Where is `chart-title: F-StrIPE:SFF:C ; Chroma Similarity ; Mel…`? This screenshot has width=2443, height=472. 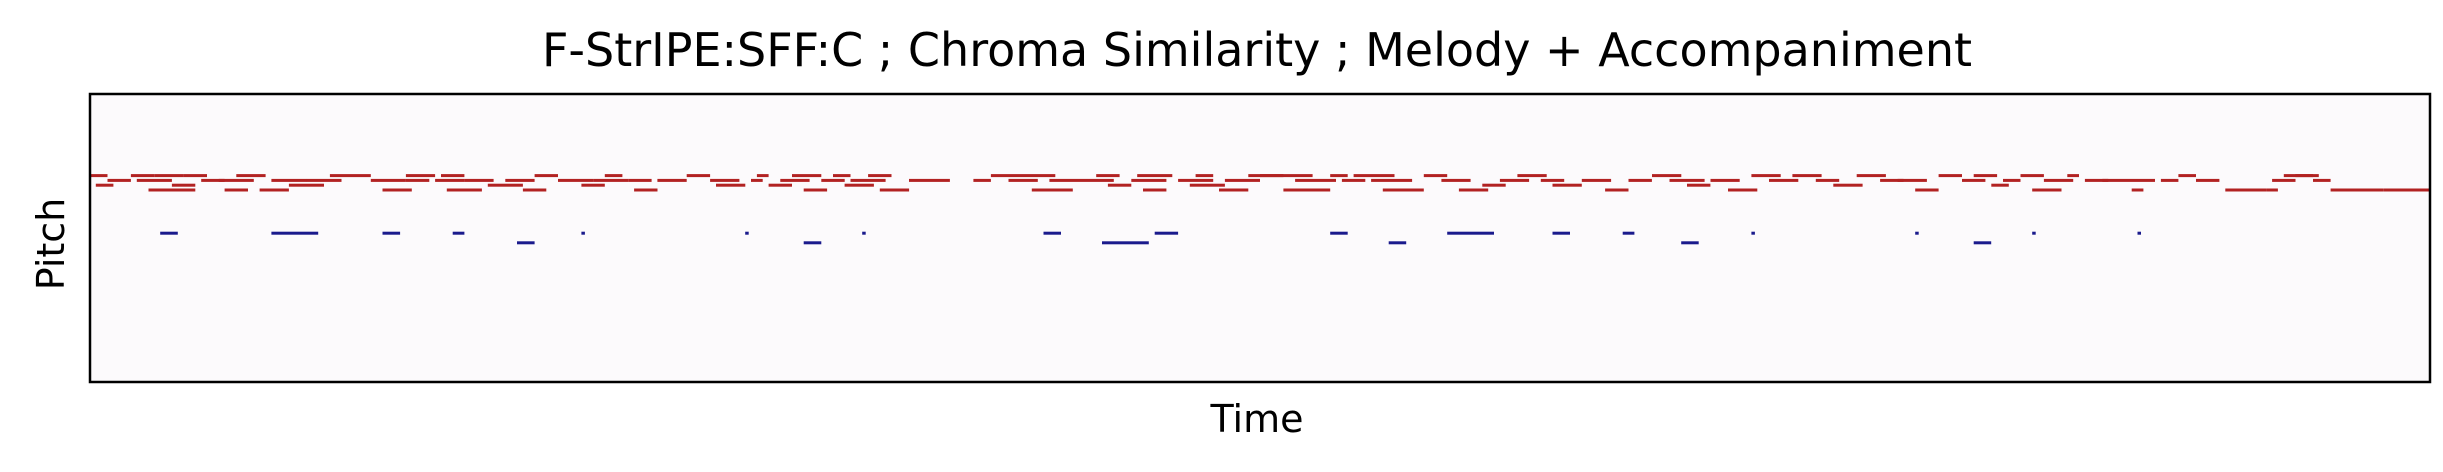
chart-title: F-StrIPE:SFF:C ; Chroma Similarity ; Mel… is located at coordinates (1257, 50).